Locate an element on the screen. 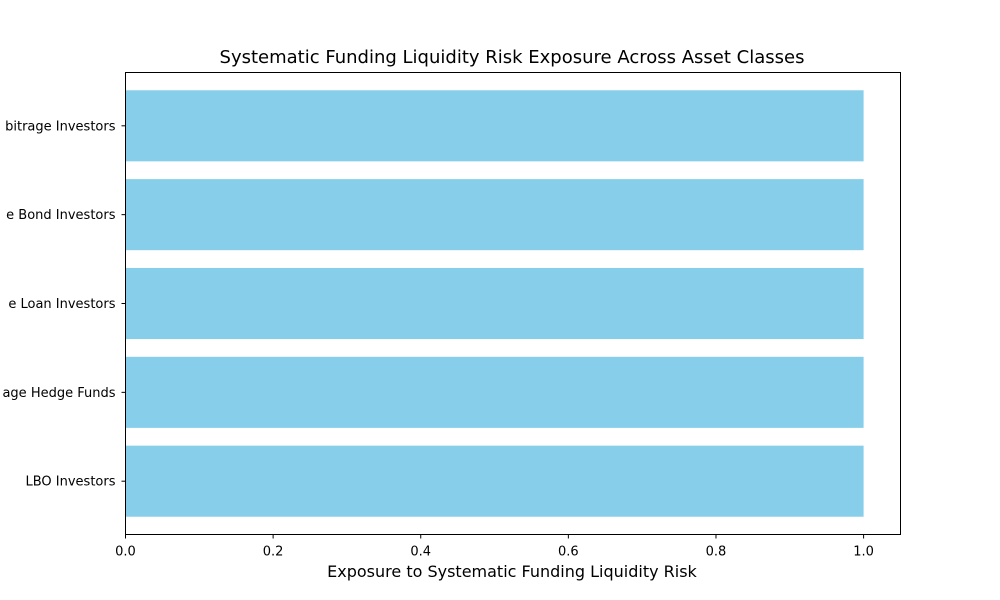 The height and width of the screenshot is (600, 1000). x-axis-ticks: 0.0 0.2 0.4 0.6 0.8 1.0 is located at coordinates (494, 547).